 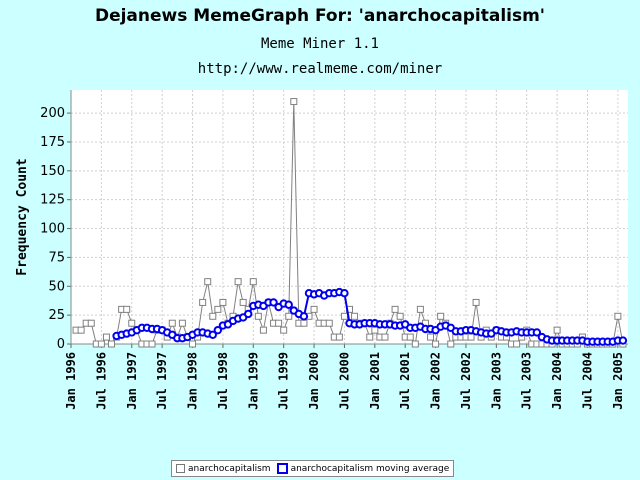 What do you see at coordinates (56, 286) in the screenshot?
I see `y-tick-label: 50` at bounding box center [56, 286].